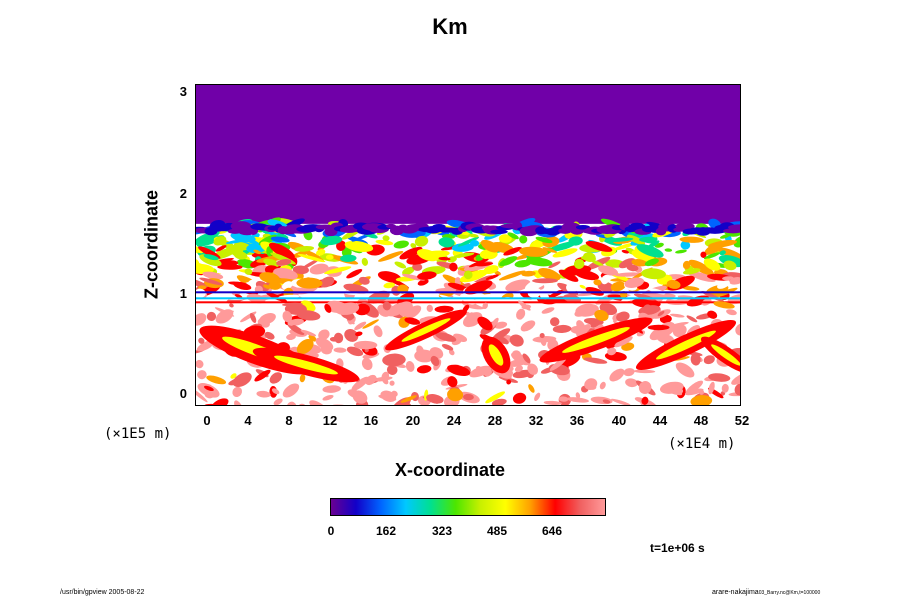 This screenshot has width=900, height=600. What do you see at coordinates (468, 154) in the screenshot?
I see `heatmap-region-uniform` at bounding box center [468, 154].